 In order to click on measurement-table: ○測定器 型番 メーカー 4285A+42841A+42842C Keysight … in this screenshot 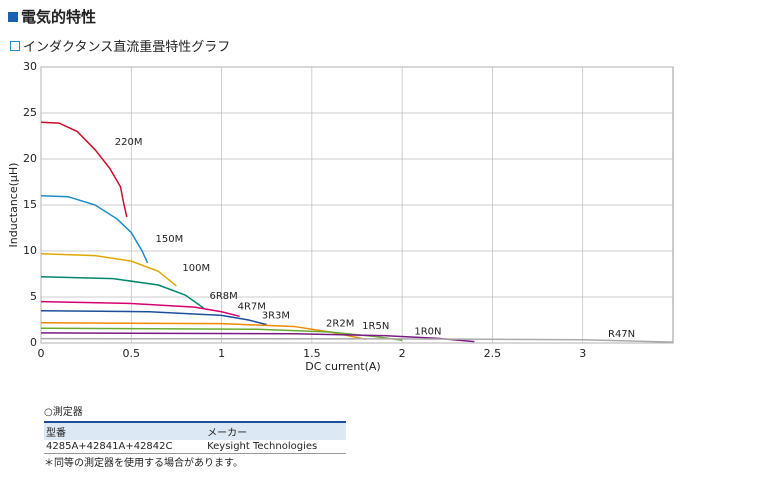, I will do `click(195, 436)`.